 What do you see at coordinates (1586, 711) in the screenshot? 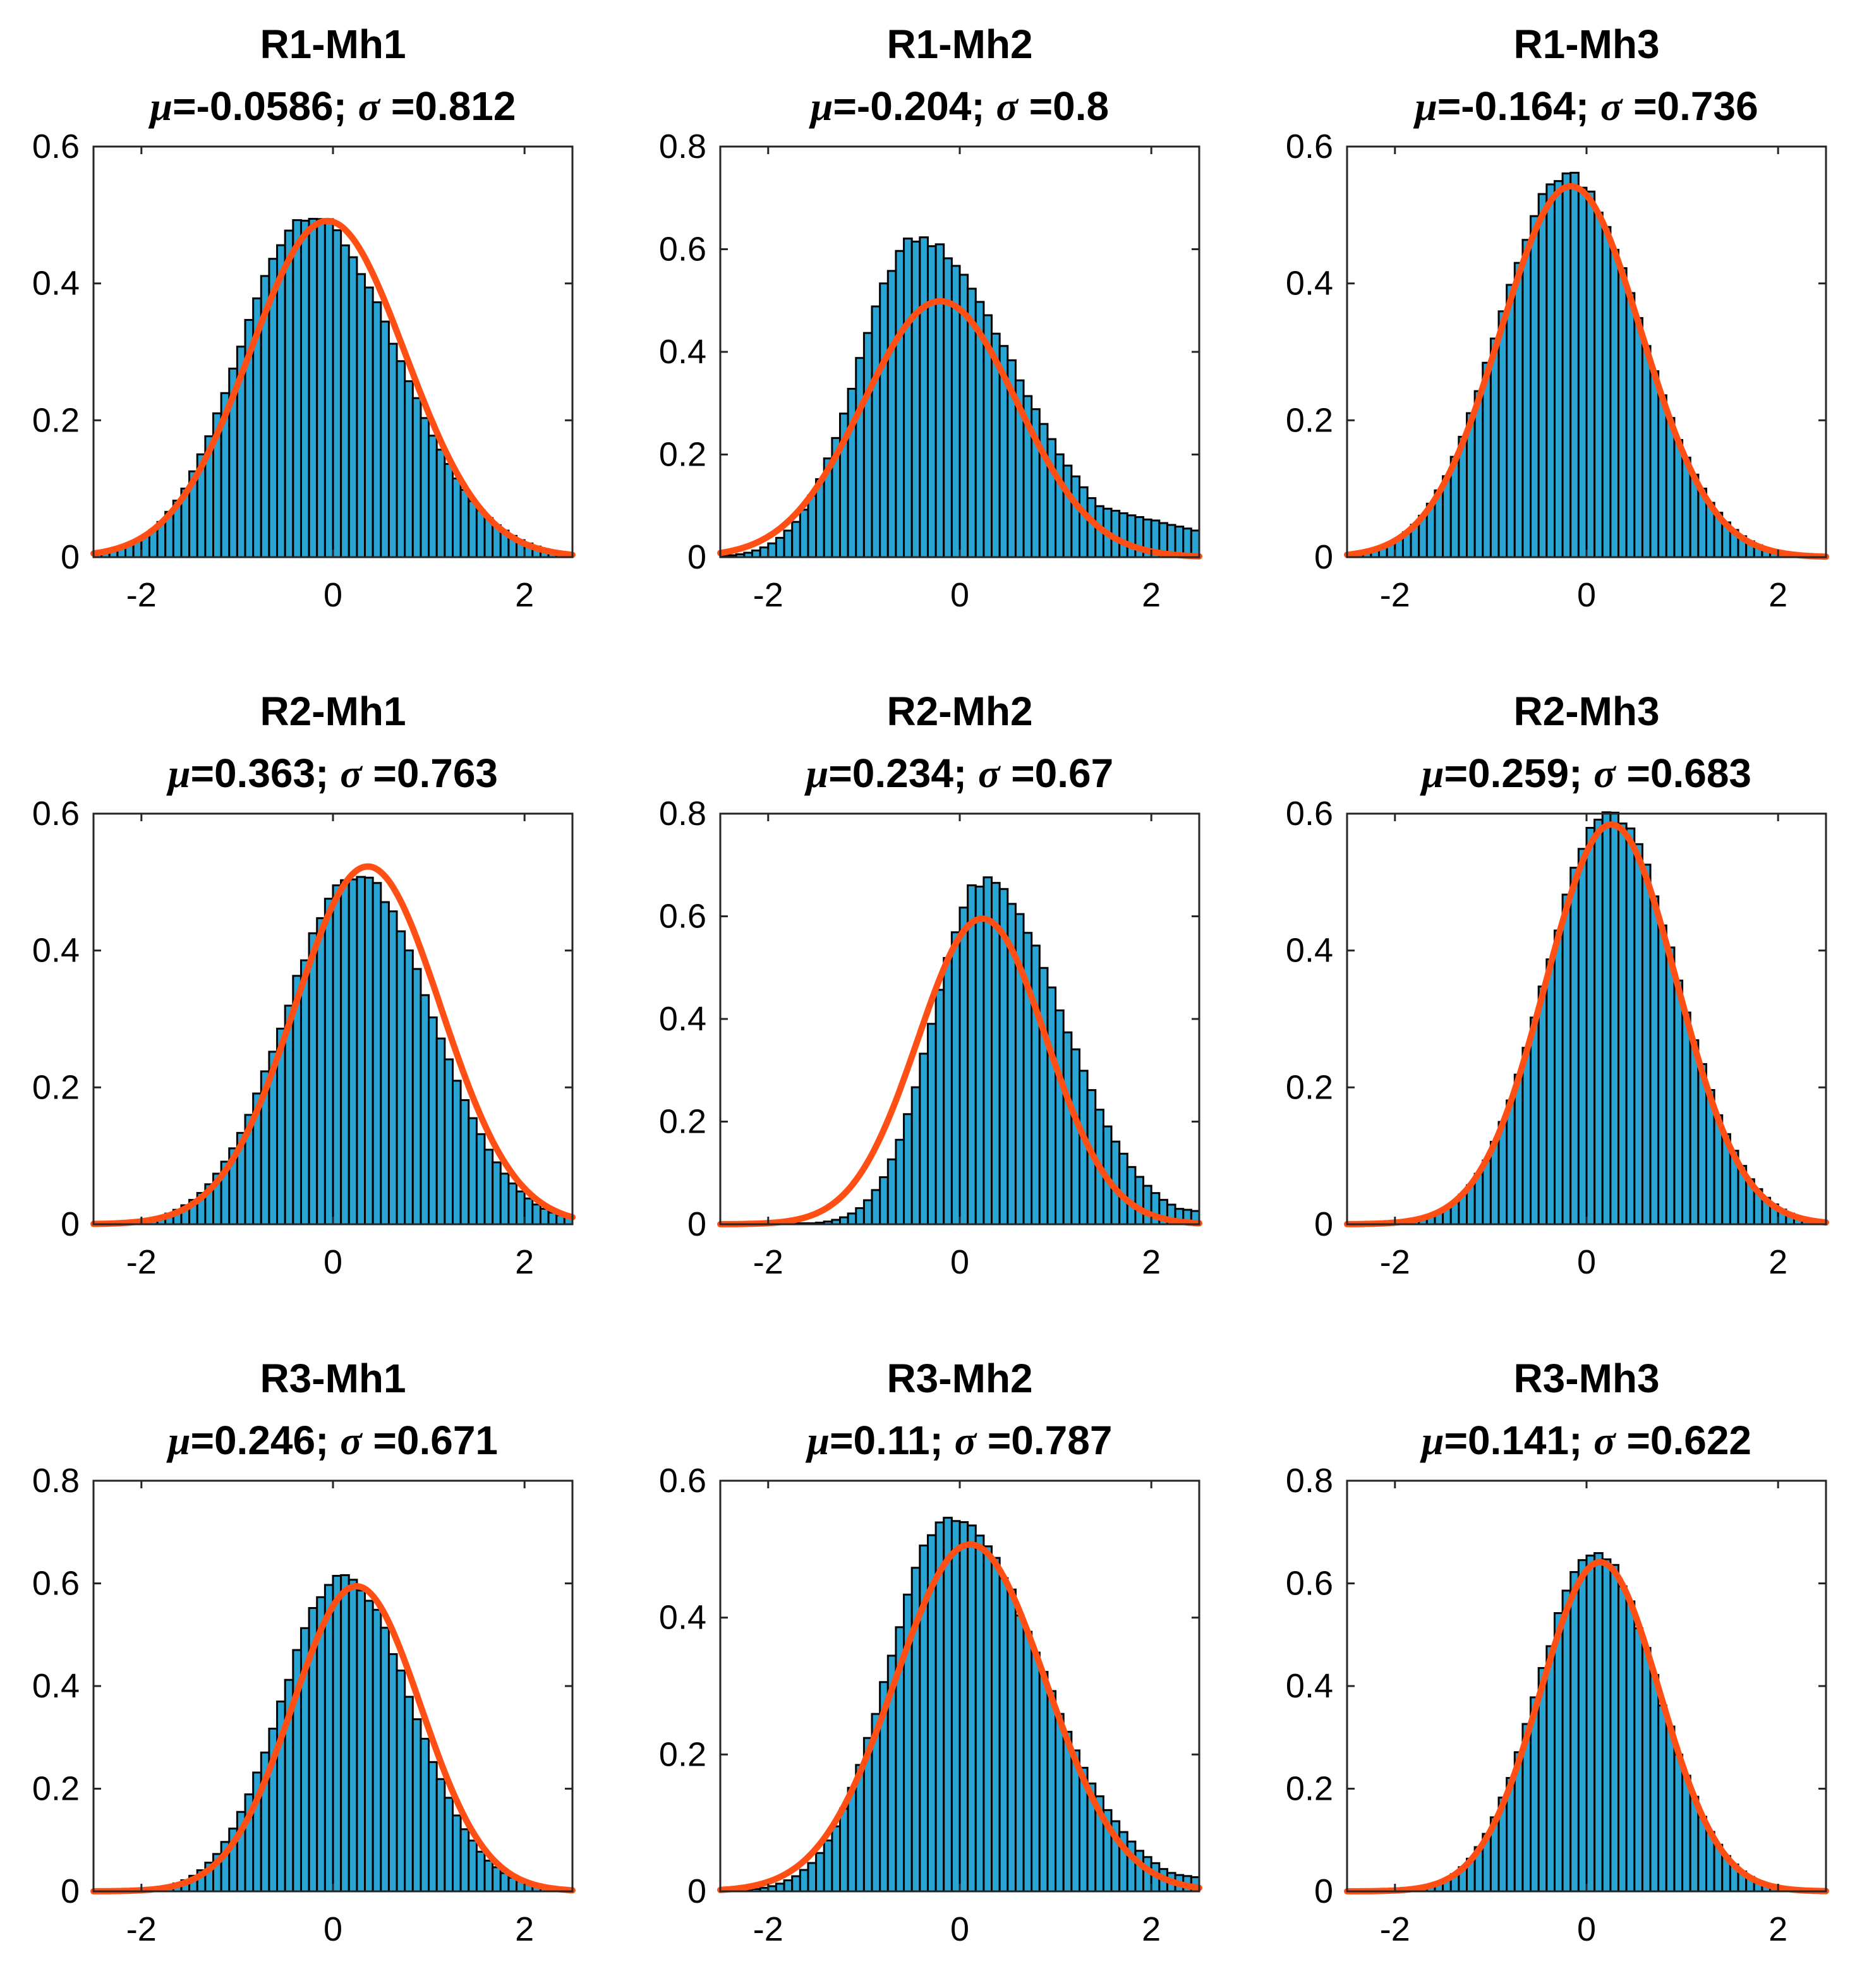
I see `subplot-title: R2-Mh3` at bounding box center [1586, 711].